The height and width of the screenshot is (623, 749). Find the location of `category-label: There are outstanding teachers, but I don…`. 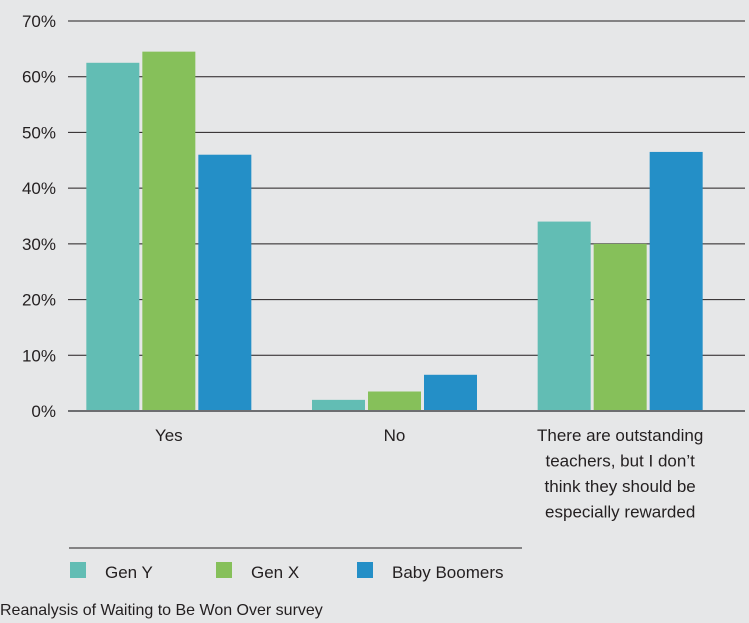

category-label: There are outstanding teachers, but I don… is located at coordinates (620, 474).